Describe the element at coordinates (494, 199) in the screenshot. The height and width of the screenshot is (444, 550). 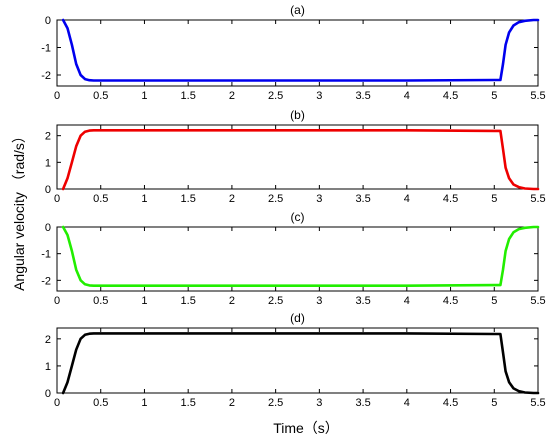
I see `x-tick-label-b: 5` at that location.